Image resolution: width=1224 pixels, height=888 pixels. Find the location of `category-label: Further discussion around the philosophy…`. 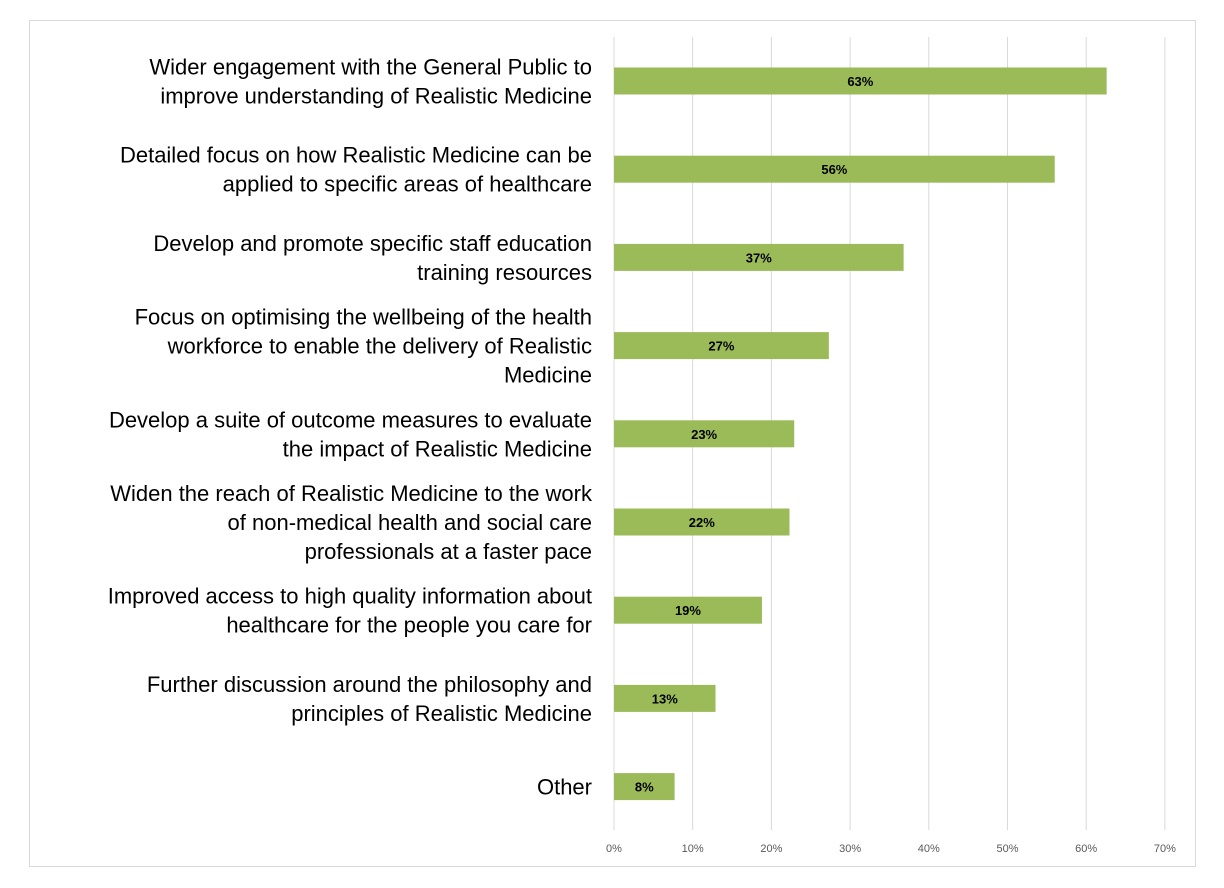

category-label: Further discussion around the philosophy… is located at coordinates (369, 699).